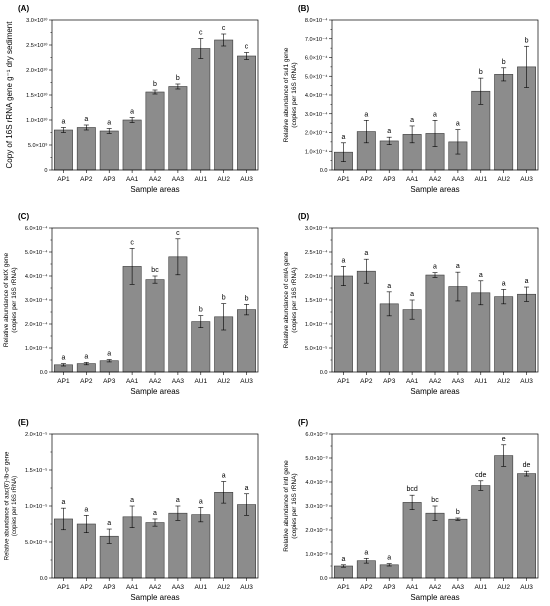  I want to click on y-tick-label: 2.5×10⁻⁴, so click(316, 252).